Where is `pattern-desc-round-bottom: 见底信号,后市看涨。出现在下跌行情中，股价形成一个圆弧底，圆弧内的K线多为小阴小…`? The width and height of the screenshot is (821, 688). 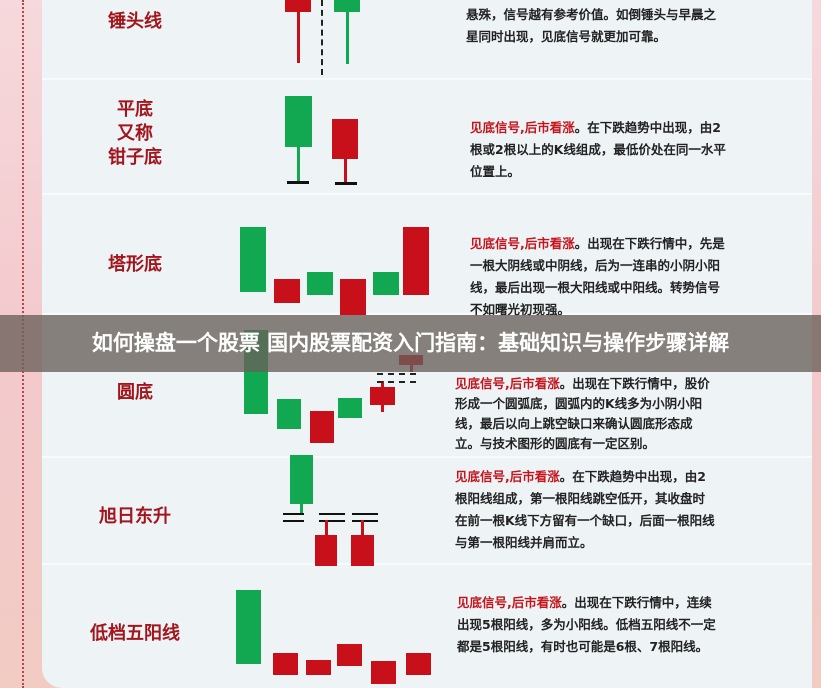
pattern-desc-round-bottom: 见底信号,后市看涨。出现在下跌行情中，股价形成一个圆弧底，圆弧内的K线多为小阴小… is located at coordinates (586, 414).